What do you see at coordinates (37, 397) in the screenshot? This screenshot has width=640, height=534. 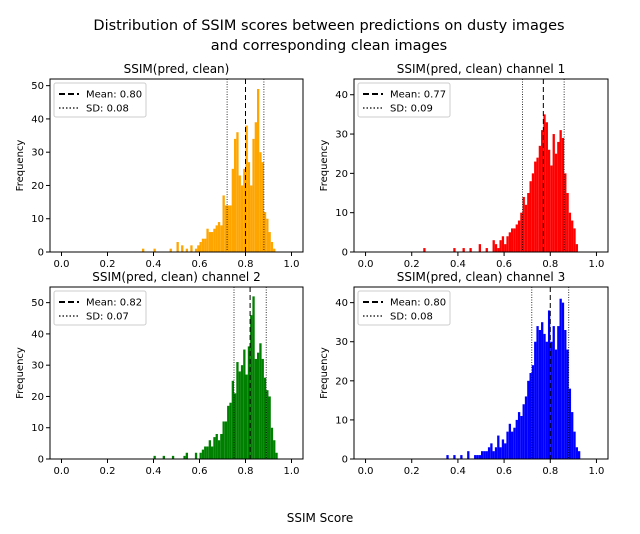 I see `y-tick-label: 20` at bounding box center [37, 397].